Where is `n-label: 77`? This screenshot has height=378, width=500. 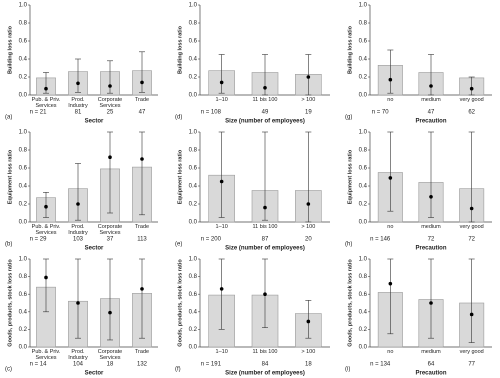
n-label: 77 is located at coordinates (471, 365).